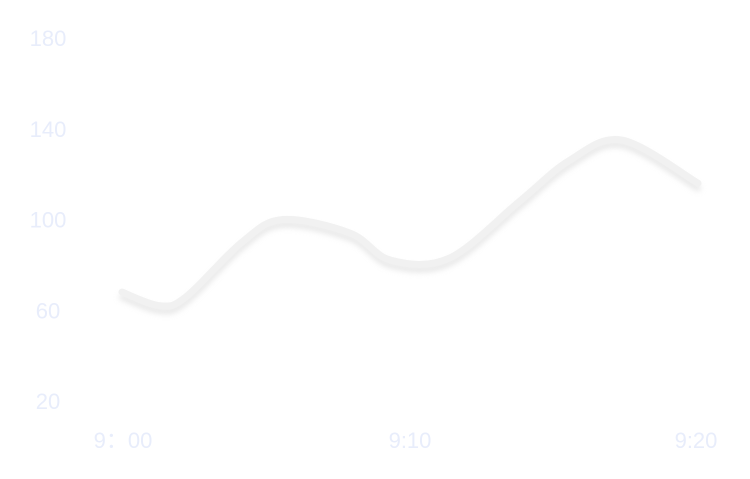 Image resolution: width=750 pixels, height=479 pixels. I want to click on x-tick-label: 9:10, so click(410, 440).